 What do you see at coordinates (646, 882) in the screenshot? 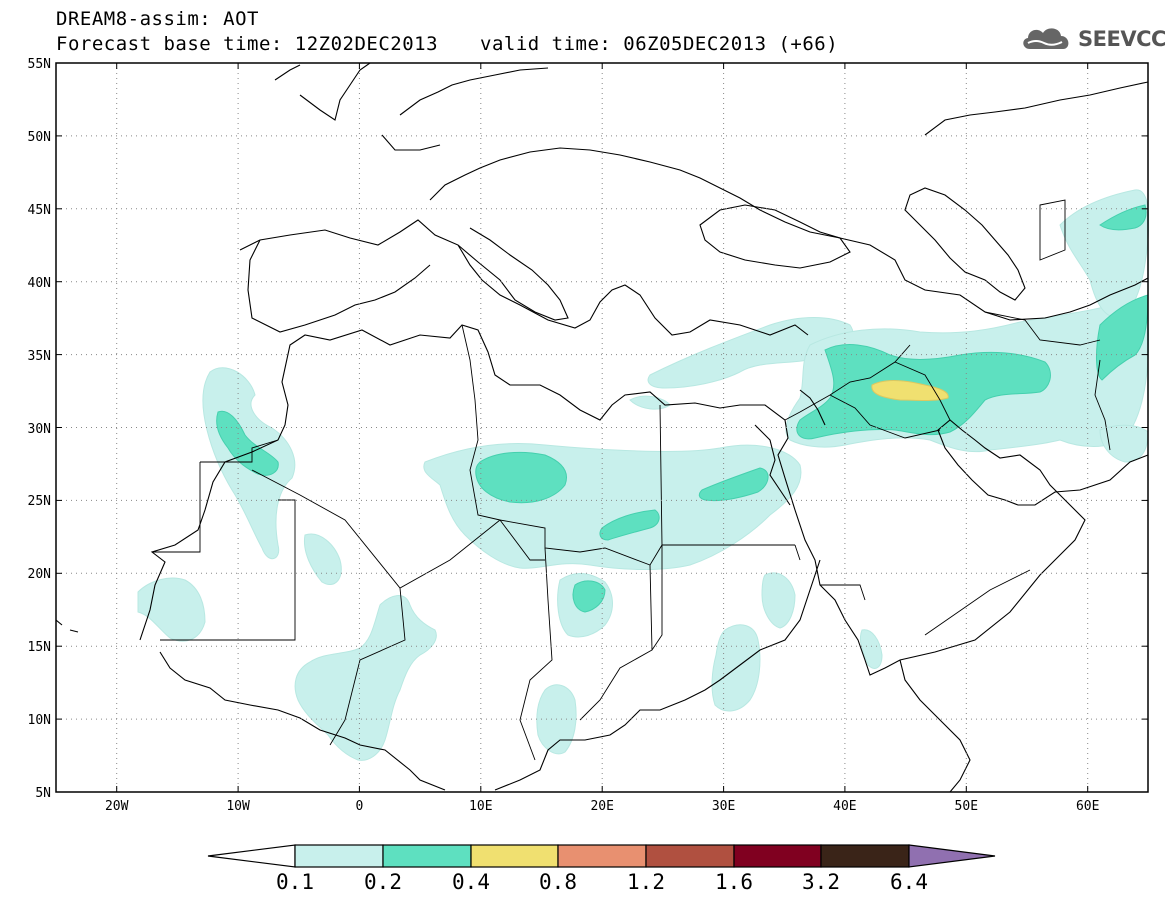
I see `colorbar-label: 1.2` at bounding box center [646, 882].